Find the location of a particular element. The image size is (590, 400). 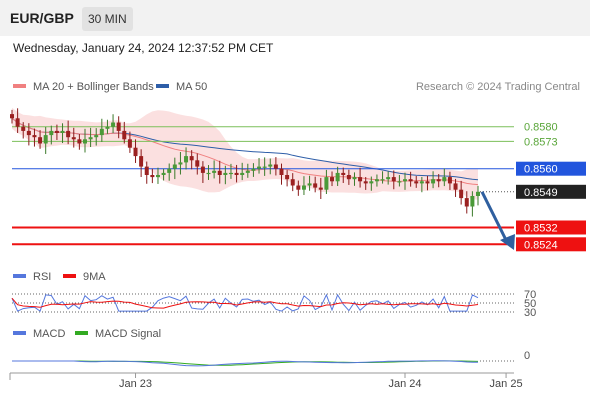

chart-header: EUR/GBP 30 MIN is located at coordinates (295, 18).